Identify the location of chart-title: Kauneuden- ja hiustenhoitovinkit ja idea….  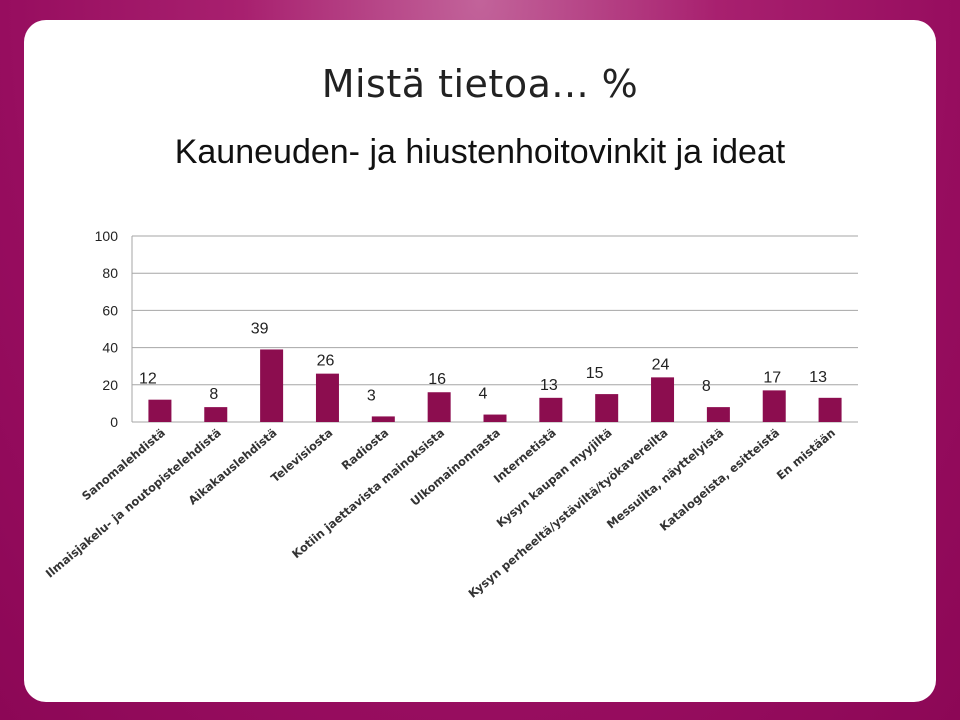
(480, 152).